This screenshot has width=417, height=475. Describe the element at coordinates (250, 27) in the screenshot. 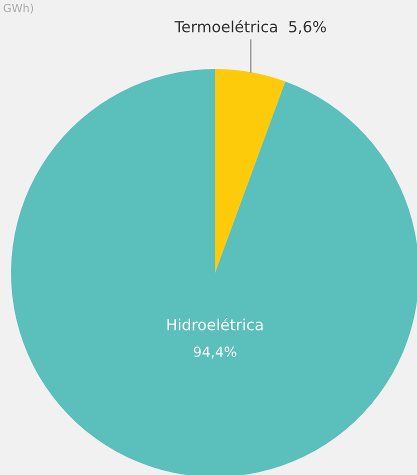

I see `slice-label: Termoelétrica 5,6%` at that location.